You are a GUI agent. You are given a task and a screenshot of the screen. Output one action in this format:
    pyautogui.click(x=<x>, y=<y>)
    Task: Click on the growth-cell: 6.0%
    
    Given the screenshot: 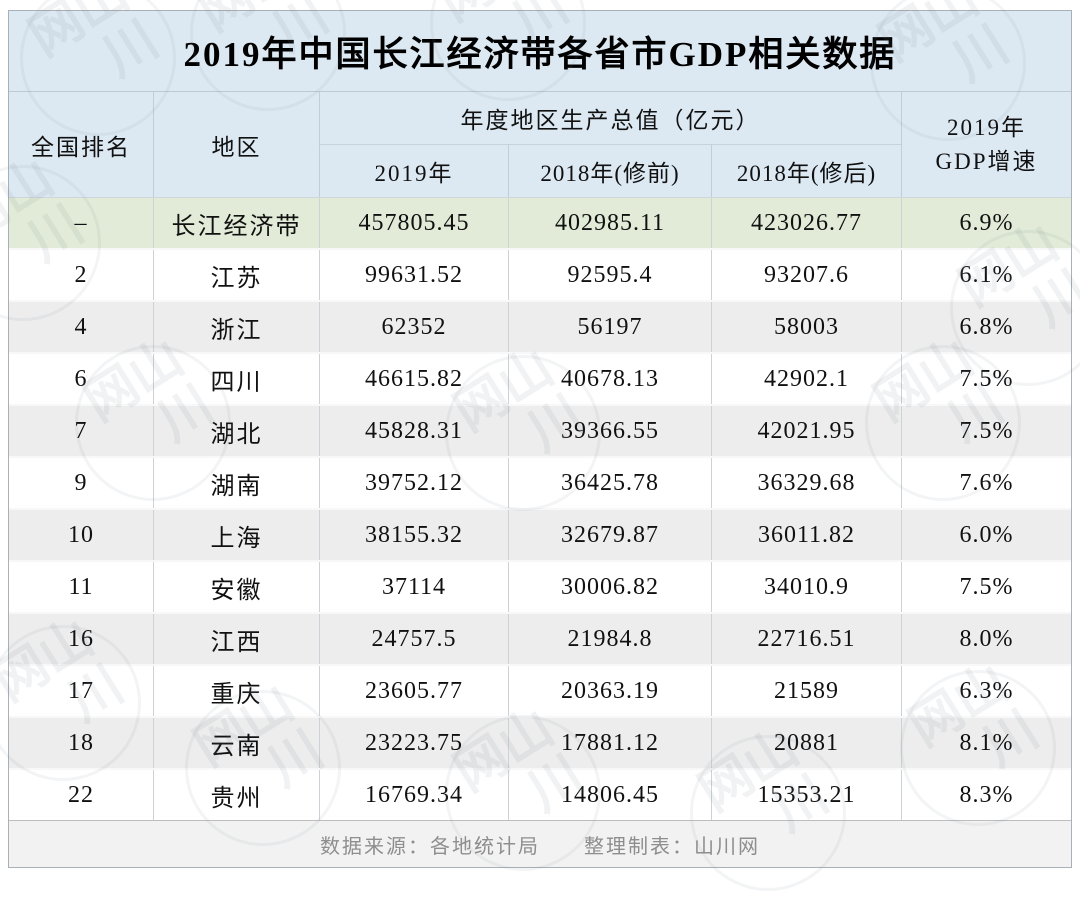 What is the action you would take?
    pyautogui.click(x=986, y=535)
    